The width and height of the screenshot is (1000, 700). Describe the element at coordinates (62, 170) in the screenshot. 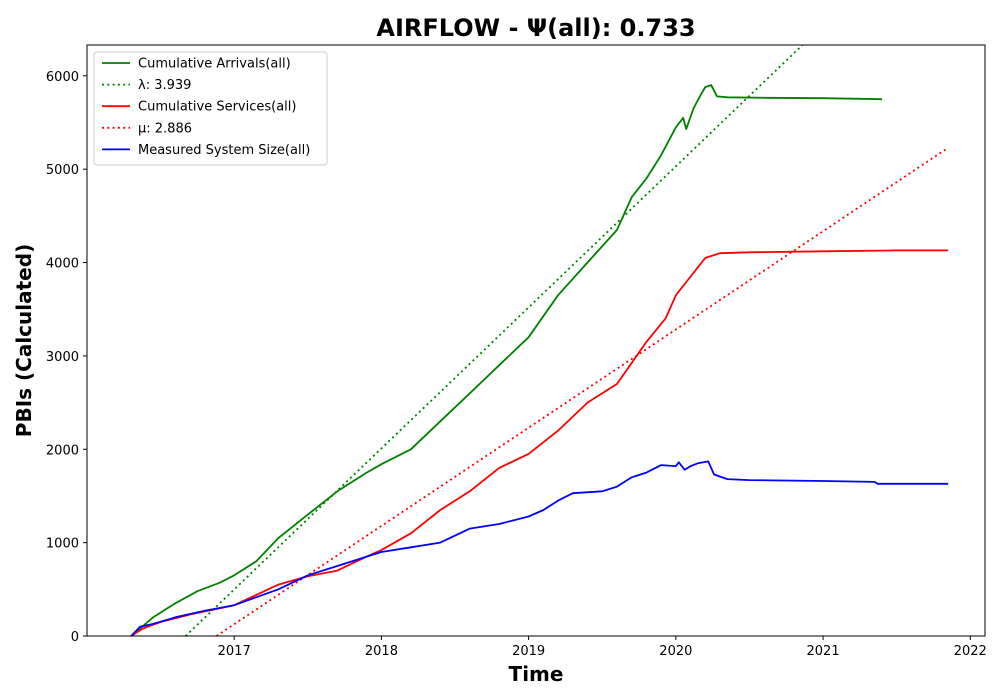

I see `y-tick-label: 5000` at that location.